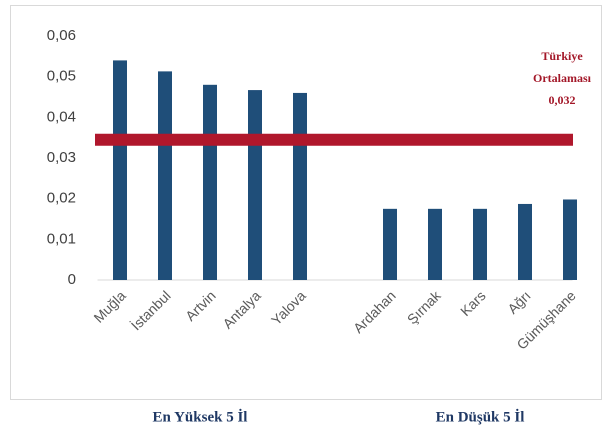 The image size is (611, 435). What do you see at coordinates (241, 309) in the screenshot?
I see `x-tick-label: Antalya` at bounding box center [241, 309].